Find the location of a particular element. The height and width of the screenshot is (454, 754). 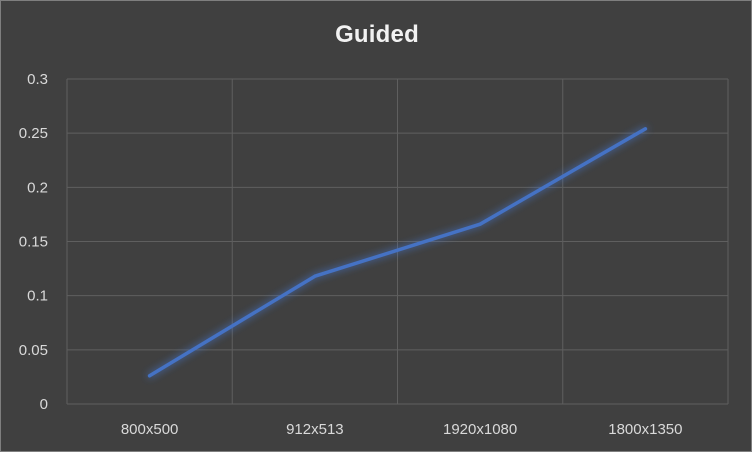

y-tick-label: 0.25 is located at coordinates (33, 133).